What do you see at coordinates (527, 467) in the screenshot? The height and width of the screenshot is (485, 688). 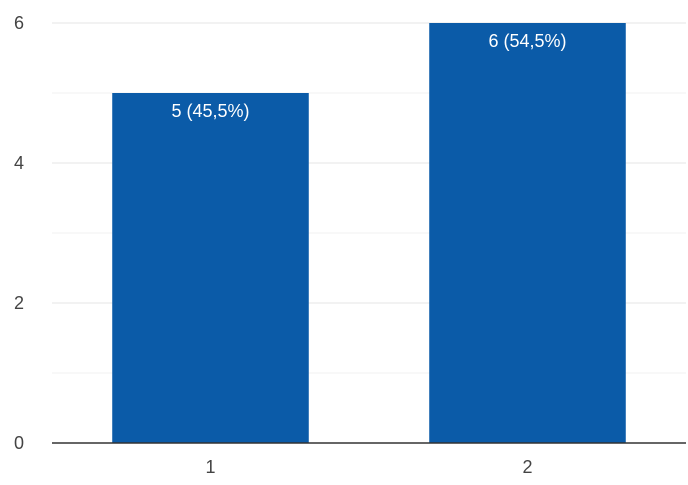 I see `x-tick-label-2: 2` at bounding box center [527, 467].